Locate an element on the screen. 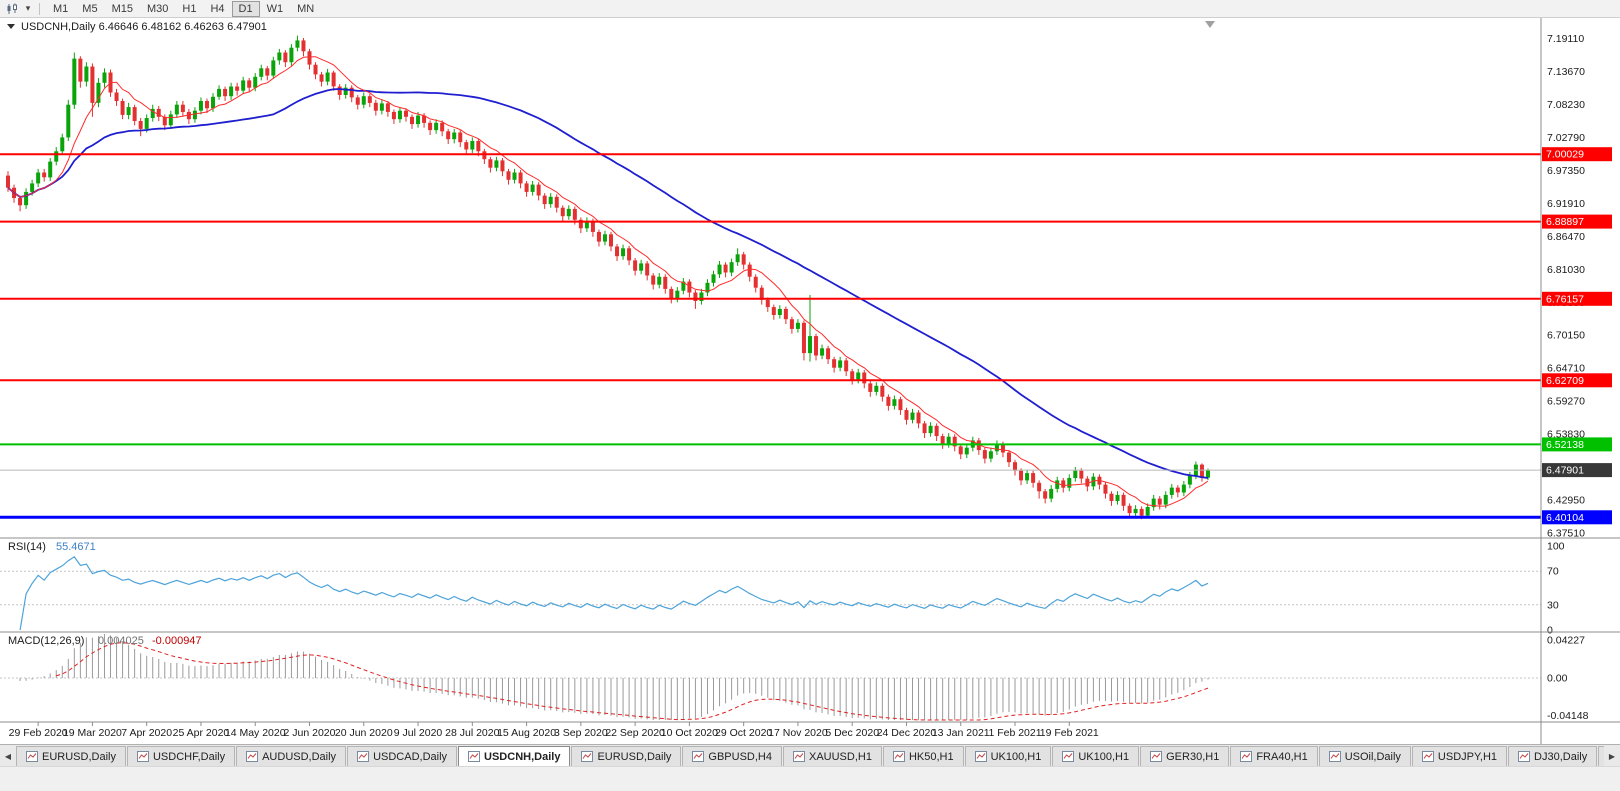  chart-tab-usoil-daily: USOil,Daily is located at coordinates (1364, 756).